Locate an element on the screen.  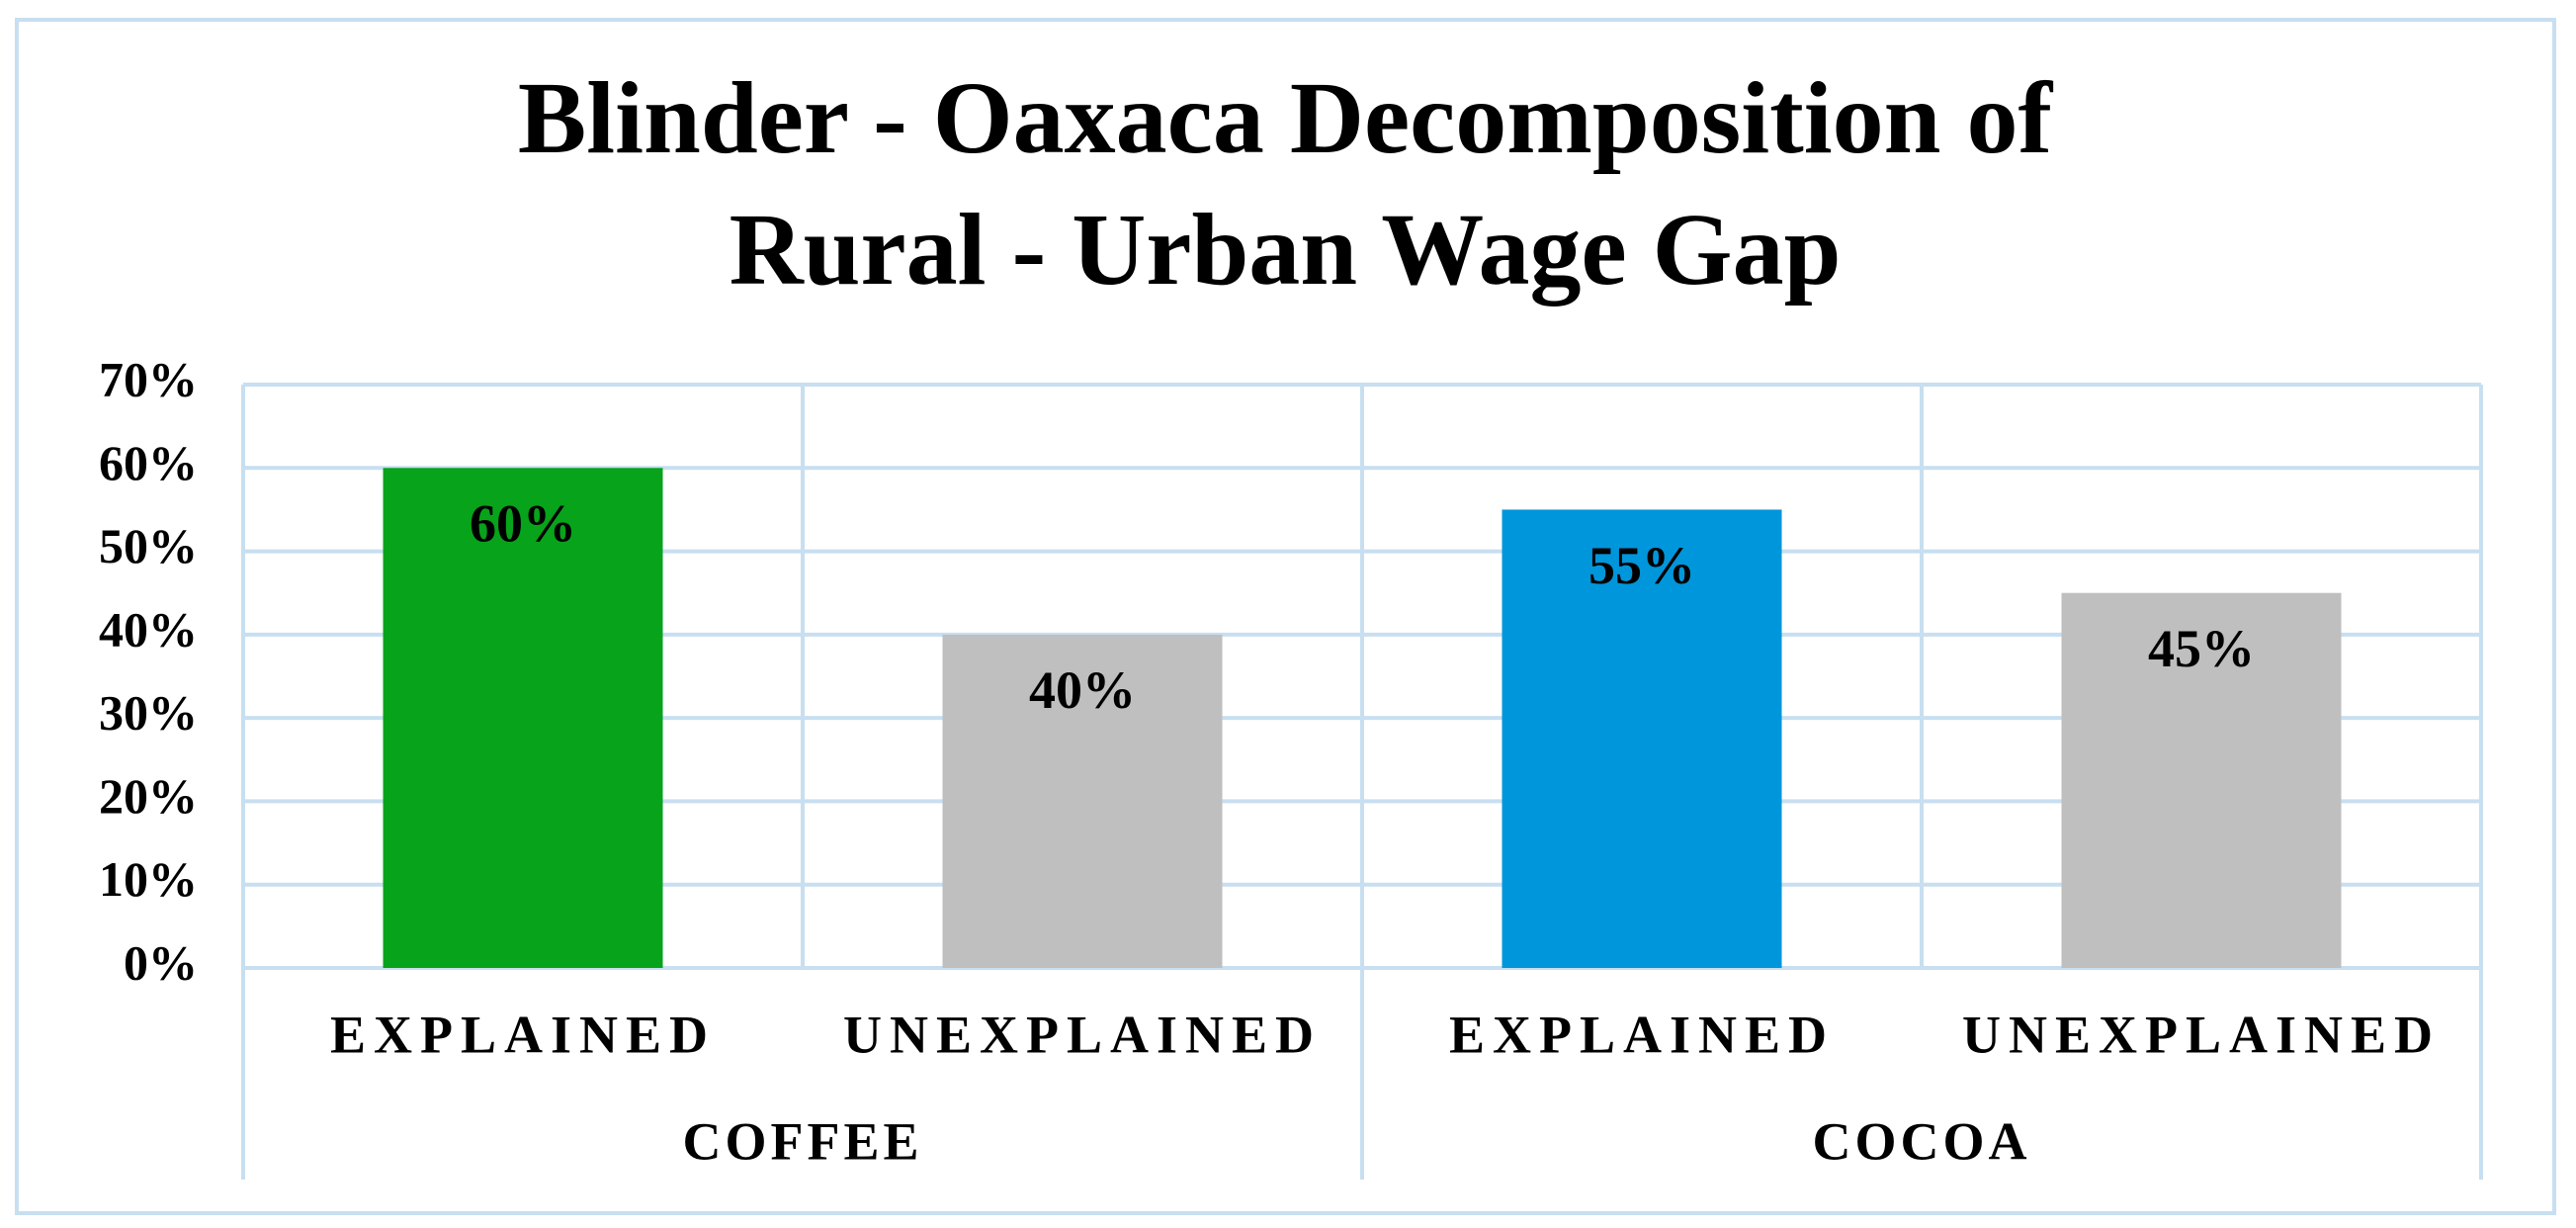
y-tick-label: 0% is located at coordinates (161, 962).